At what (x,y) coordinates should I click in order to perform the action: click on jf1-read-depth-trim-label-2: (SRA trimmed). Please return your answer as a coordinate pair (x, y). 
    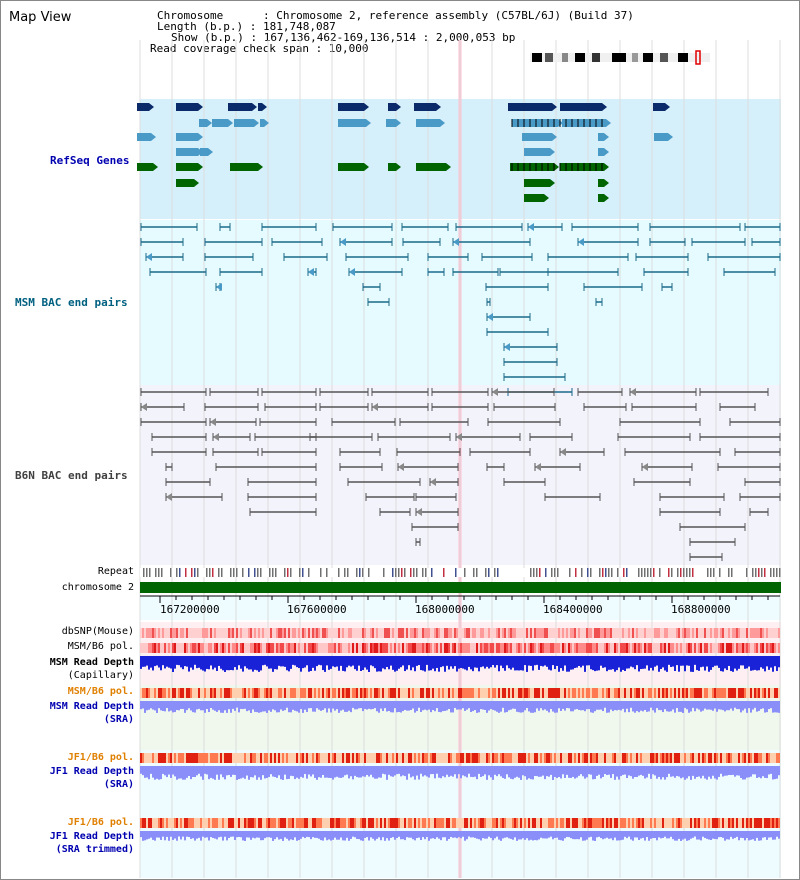
    Looking at the image, I should click on (94, 849).